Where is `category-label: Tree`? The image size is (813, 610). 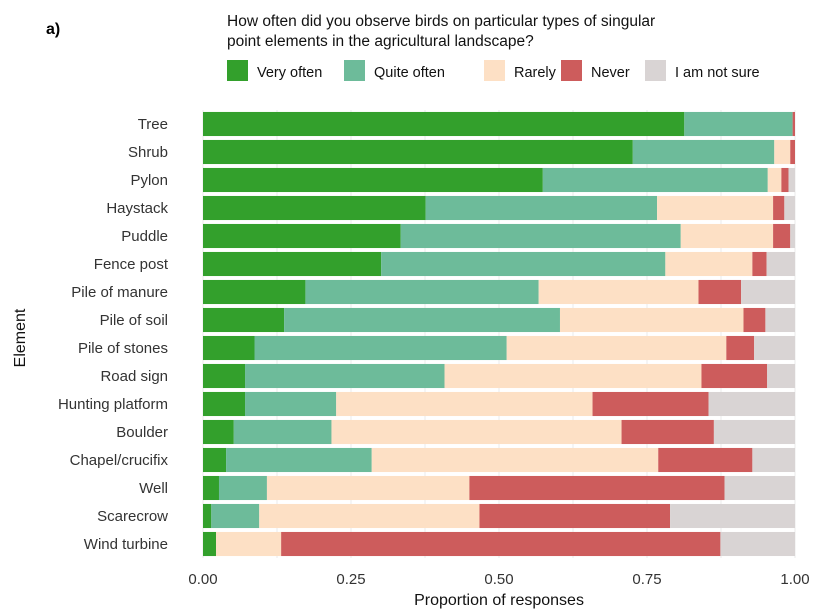
category-label: Tree is located at coordinates (153, 124).